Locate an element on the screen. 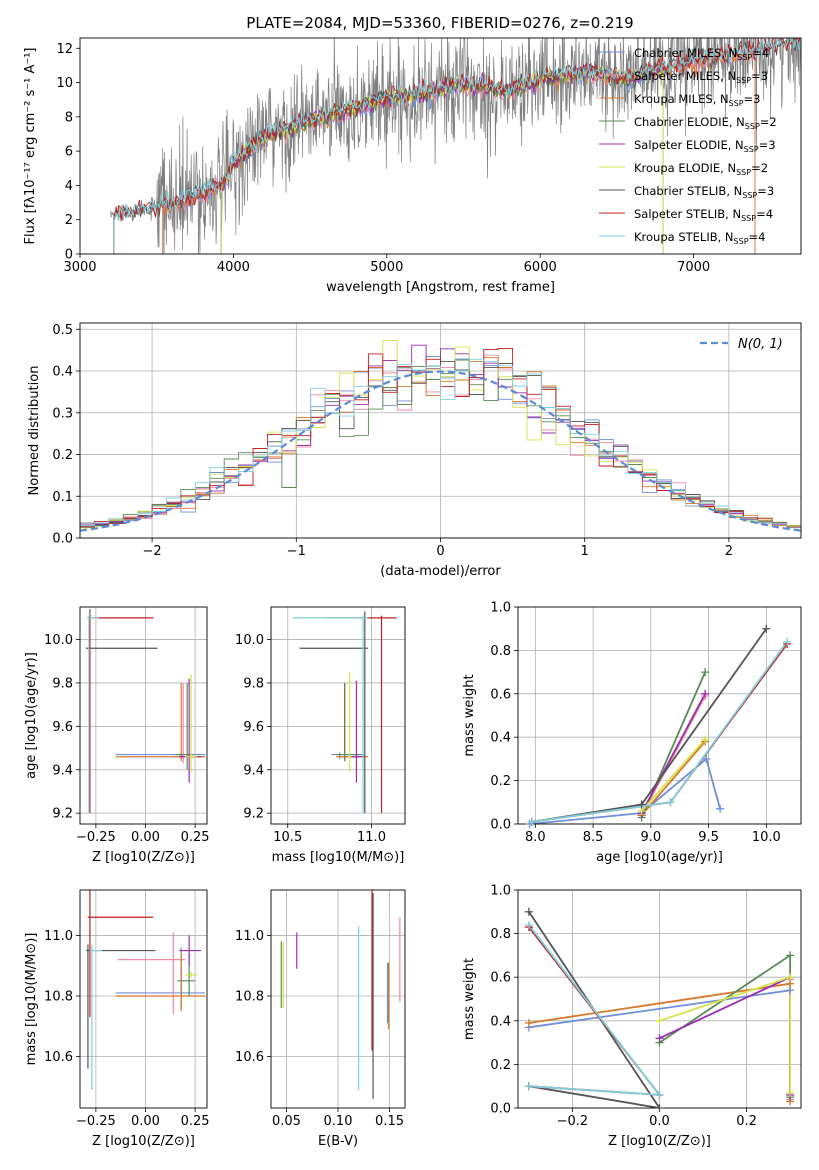  x-tick-label: 10.0 is located at coordinates (766, 837).